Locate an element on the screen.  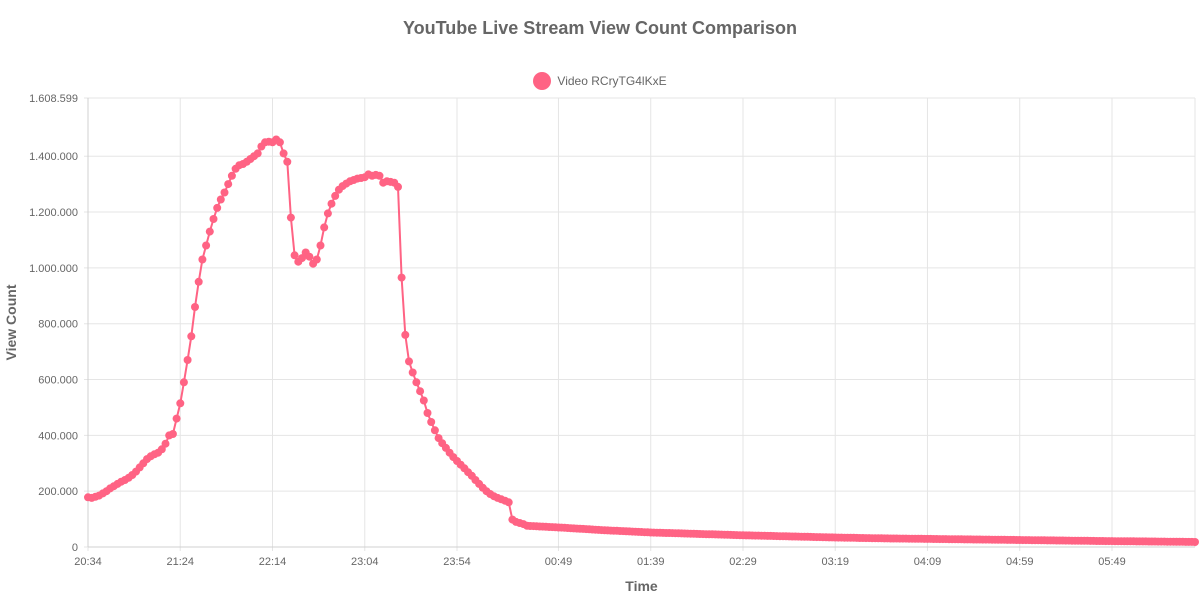
x-tick-label: 00:49 is located at coordinates (559, 562).